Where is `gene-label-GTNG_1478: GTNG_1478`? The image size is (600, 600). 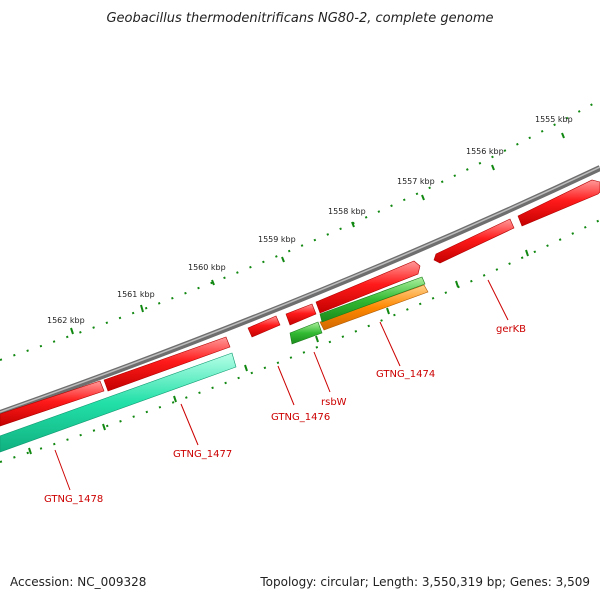 gene-label-GTNG_1478: GTNG_1478 is located at coordinates (73, 499).